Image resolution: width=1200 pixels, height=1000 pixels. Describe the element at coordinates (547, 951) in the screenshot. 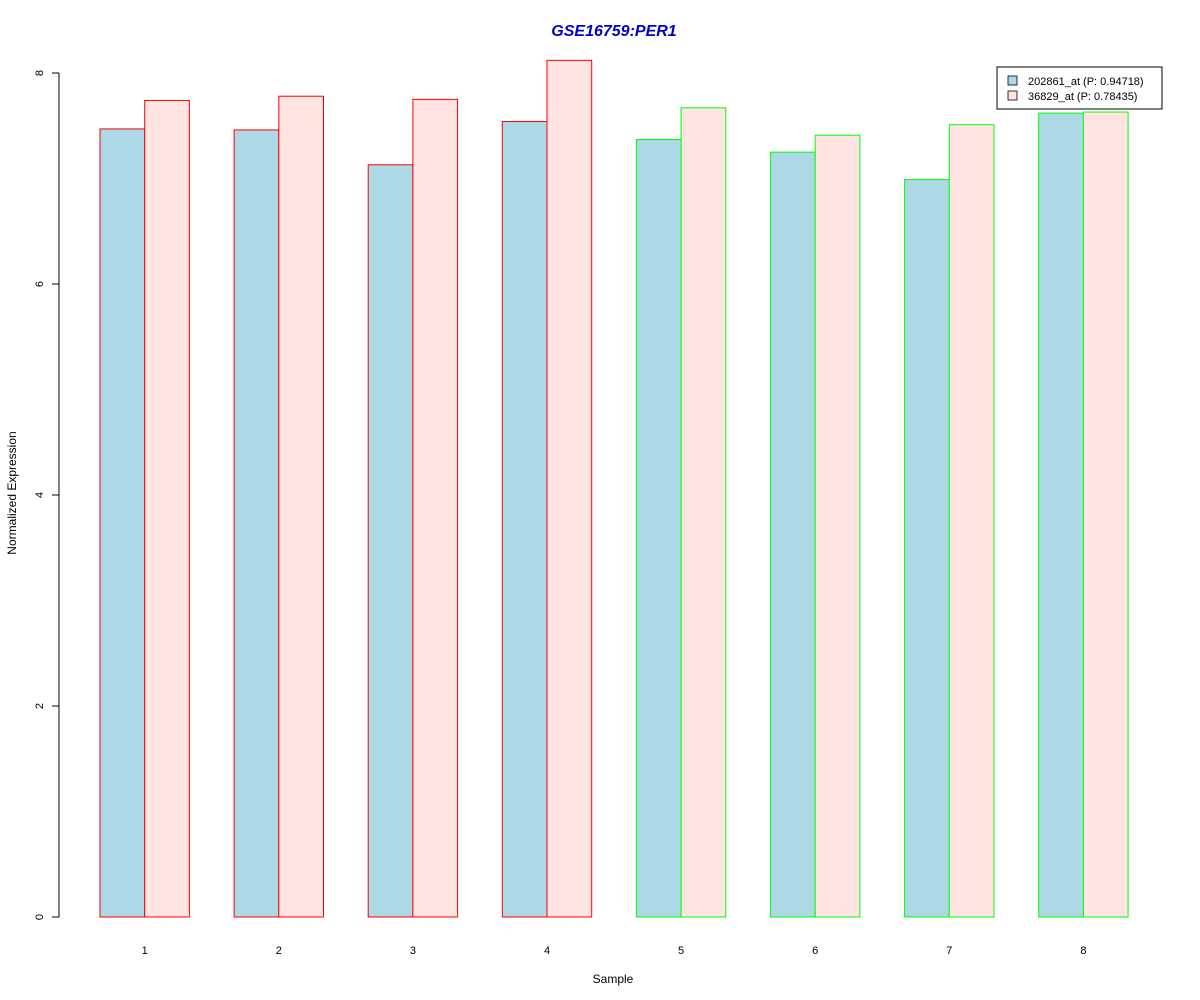

I see `x-tick-label: 4` at that location.